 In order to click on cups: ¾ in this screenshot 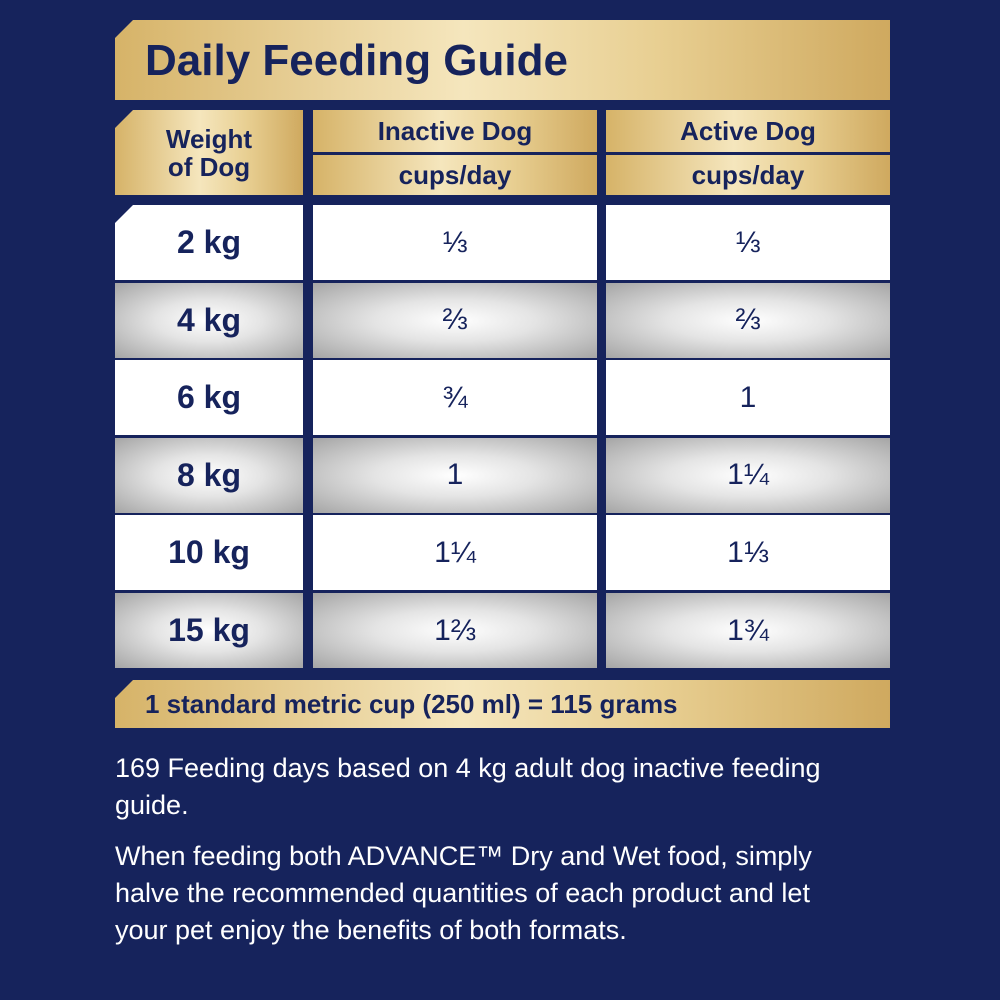, I will do `click(455, 397)`.